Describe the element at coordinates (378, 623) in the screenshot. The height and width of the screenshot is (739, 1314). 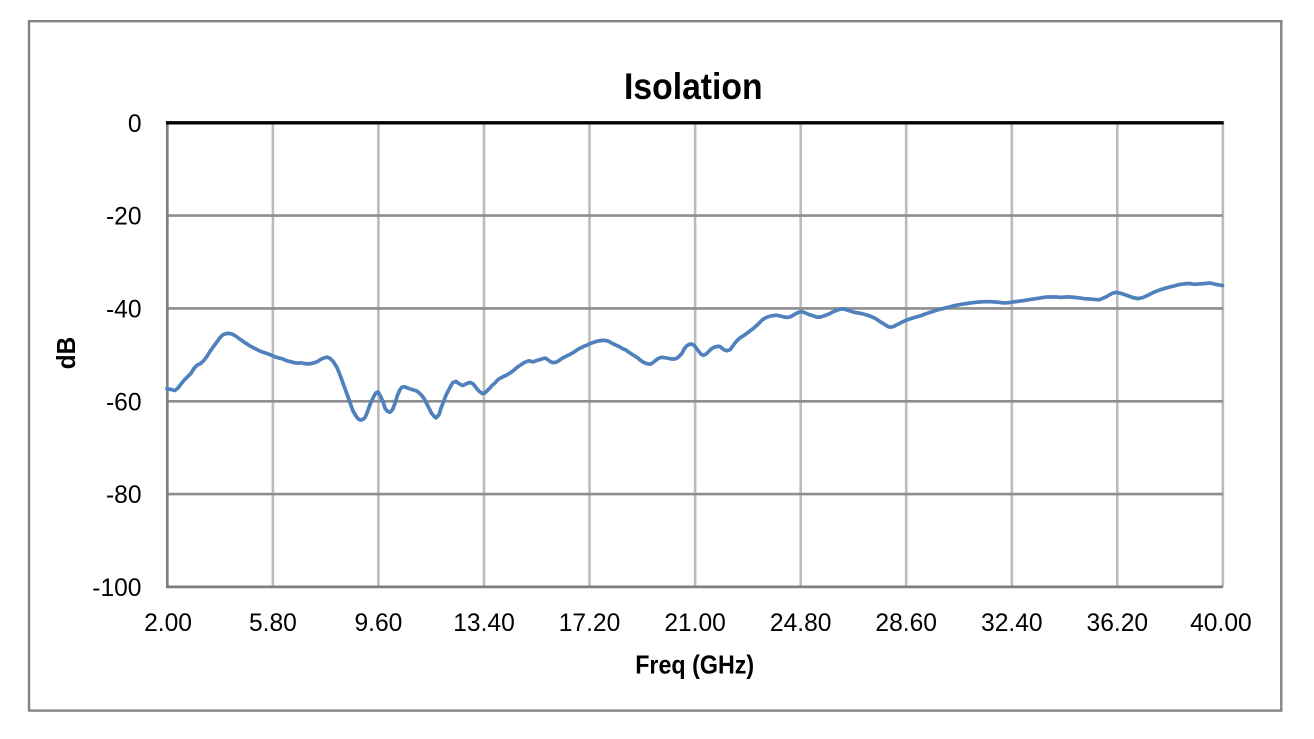
I see `svg-text: 9.60` at that location.